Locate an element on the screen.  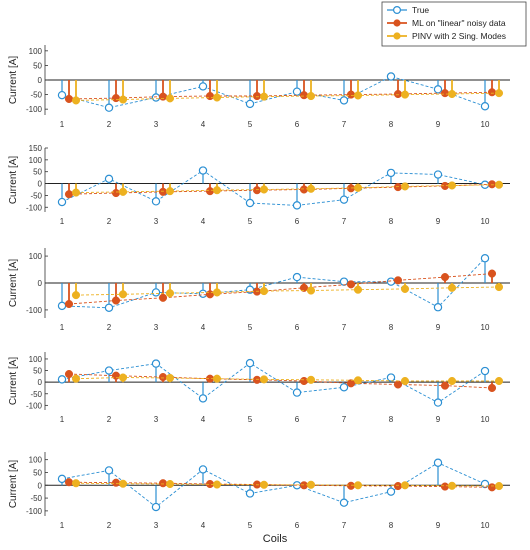
x-tick-label: 6 is located at coordinates (297, 525).